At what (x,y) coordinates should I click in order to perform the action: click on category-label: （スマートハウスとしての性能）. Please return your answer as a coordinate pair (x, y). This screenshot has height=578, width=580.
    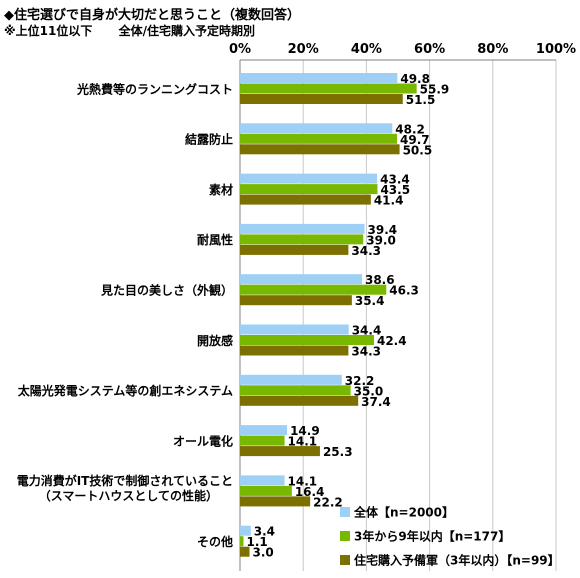
    Looking at the image, I should click on (128, 495).